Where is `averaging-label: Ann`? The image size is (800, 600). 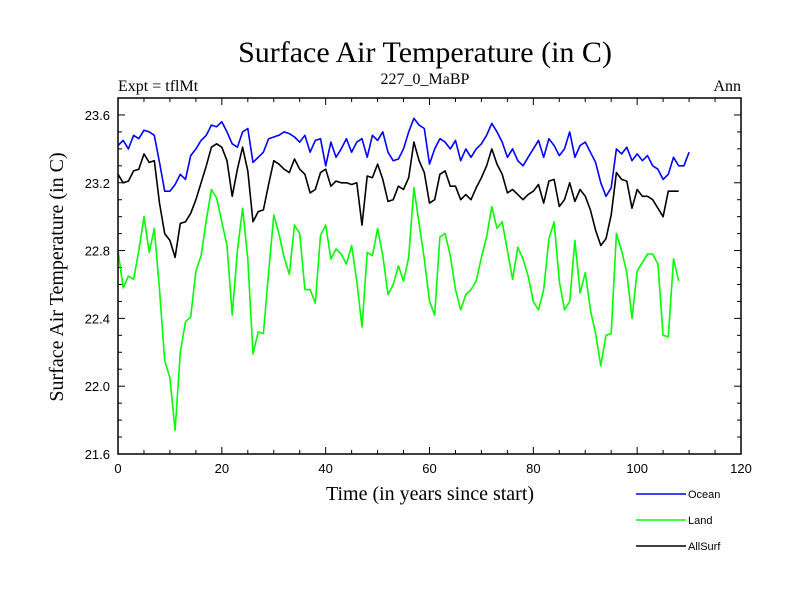
averaging-label: Ann is located at coordinates (727, 86).